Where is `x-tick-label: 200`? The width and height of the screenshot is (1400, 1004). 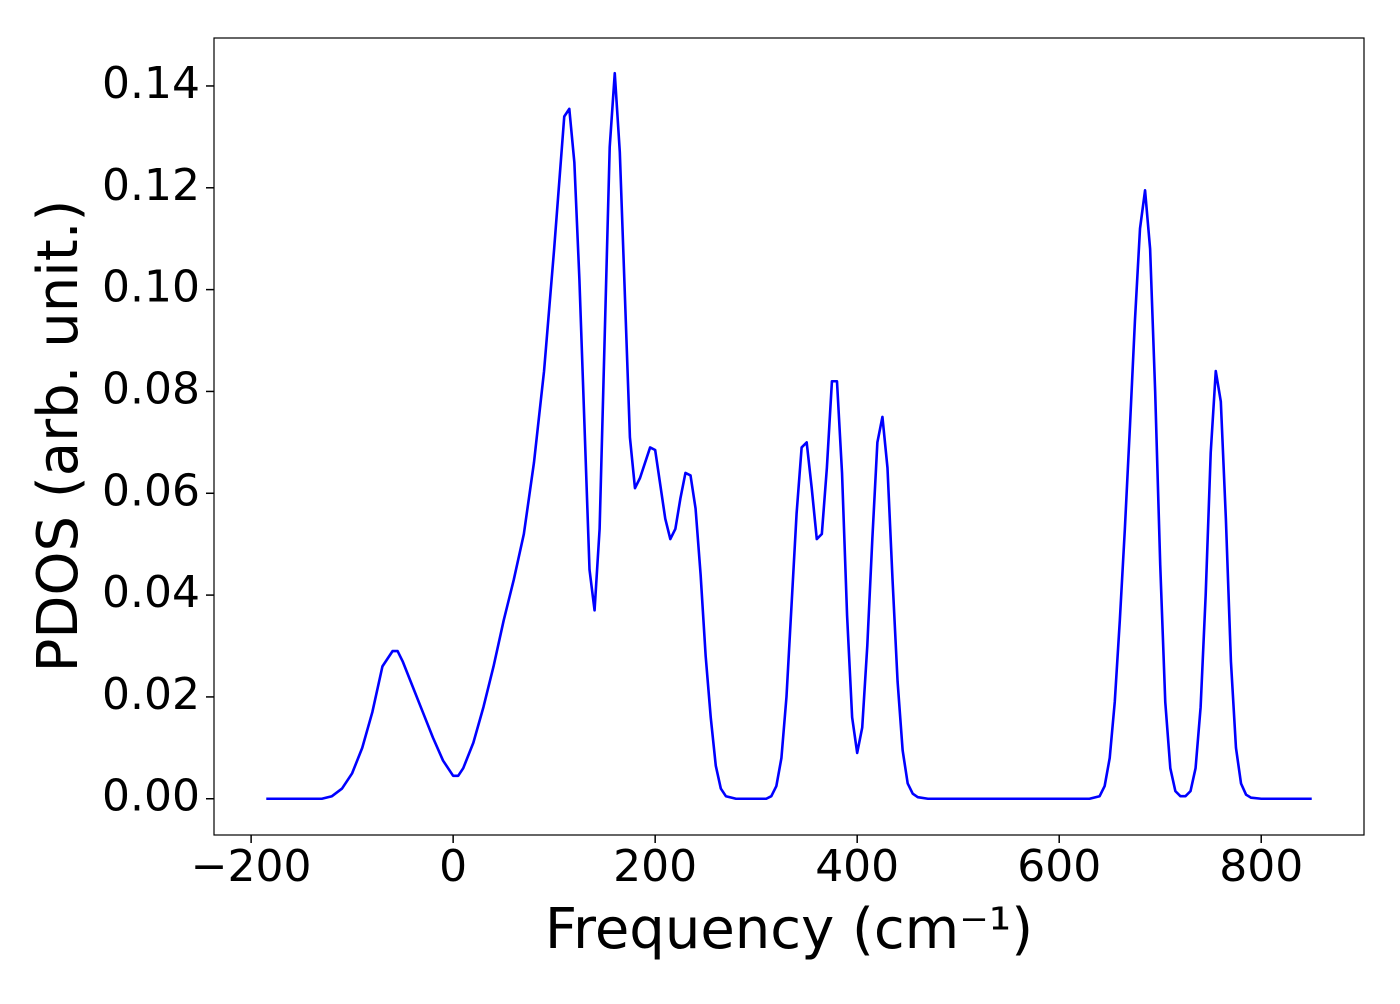
x-tick-label: 200 is located at coordinates (655, 866).